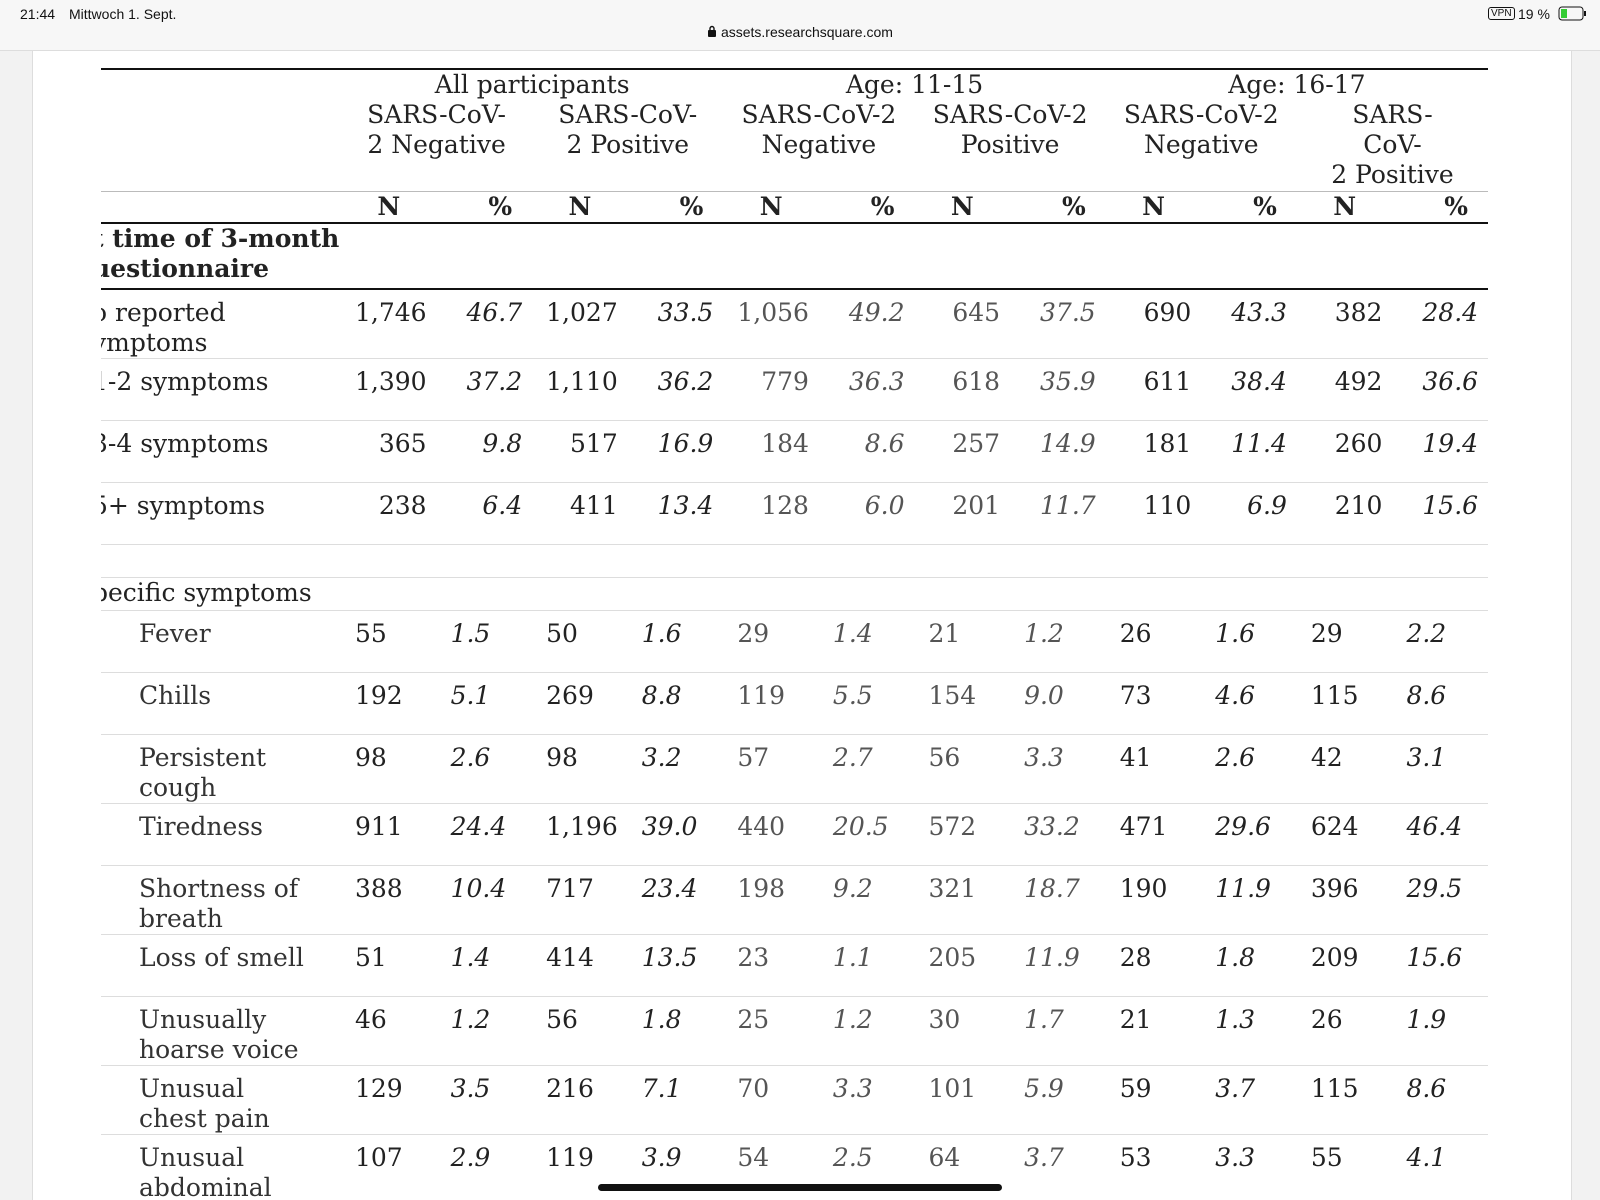 The height and width of the screenshot is (1200, 1600). I want to click on percent-cell: 3.1, so click(1440, 769).